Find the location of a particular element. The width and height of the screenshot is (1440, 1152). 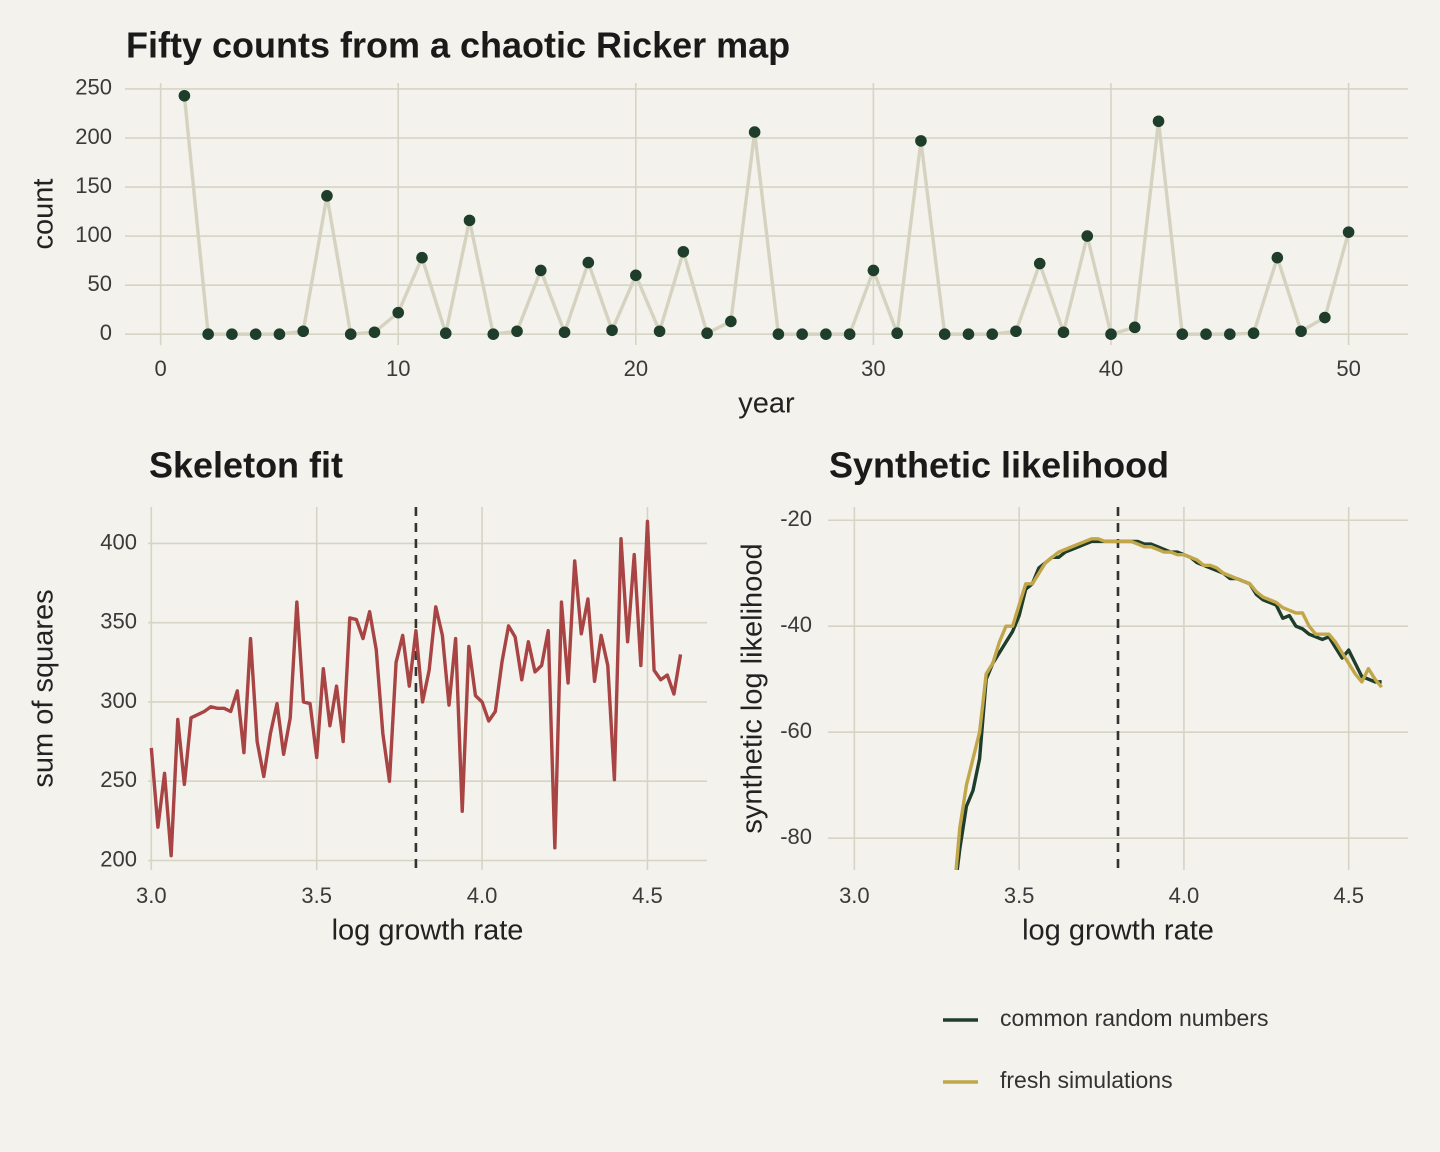

panel-title: Skeleton fit is located at coordinates (246, 465).